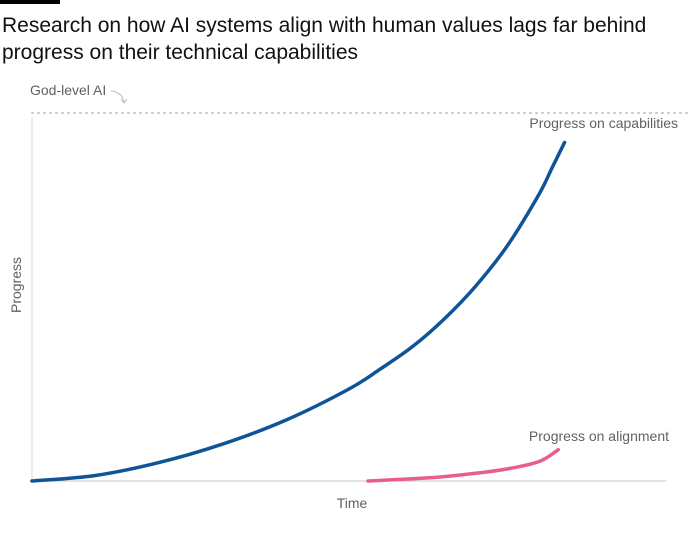  I want to click on header-accent-rule, so click(30, 2).